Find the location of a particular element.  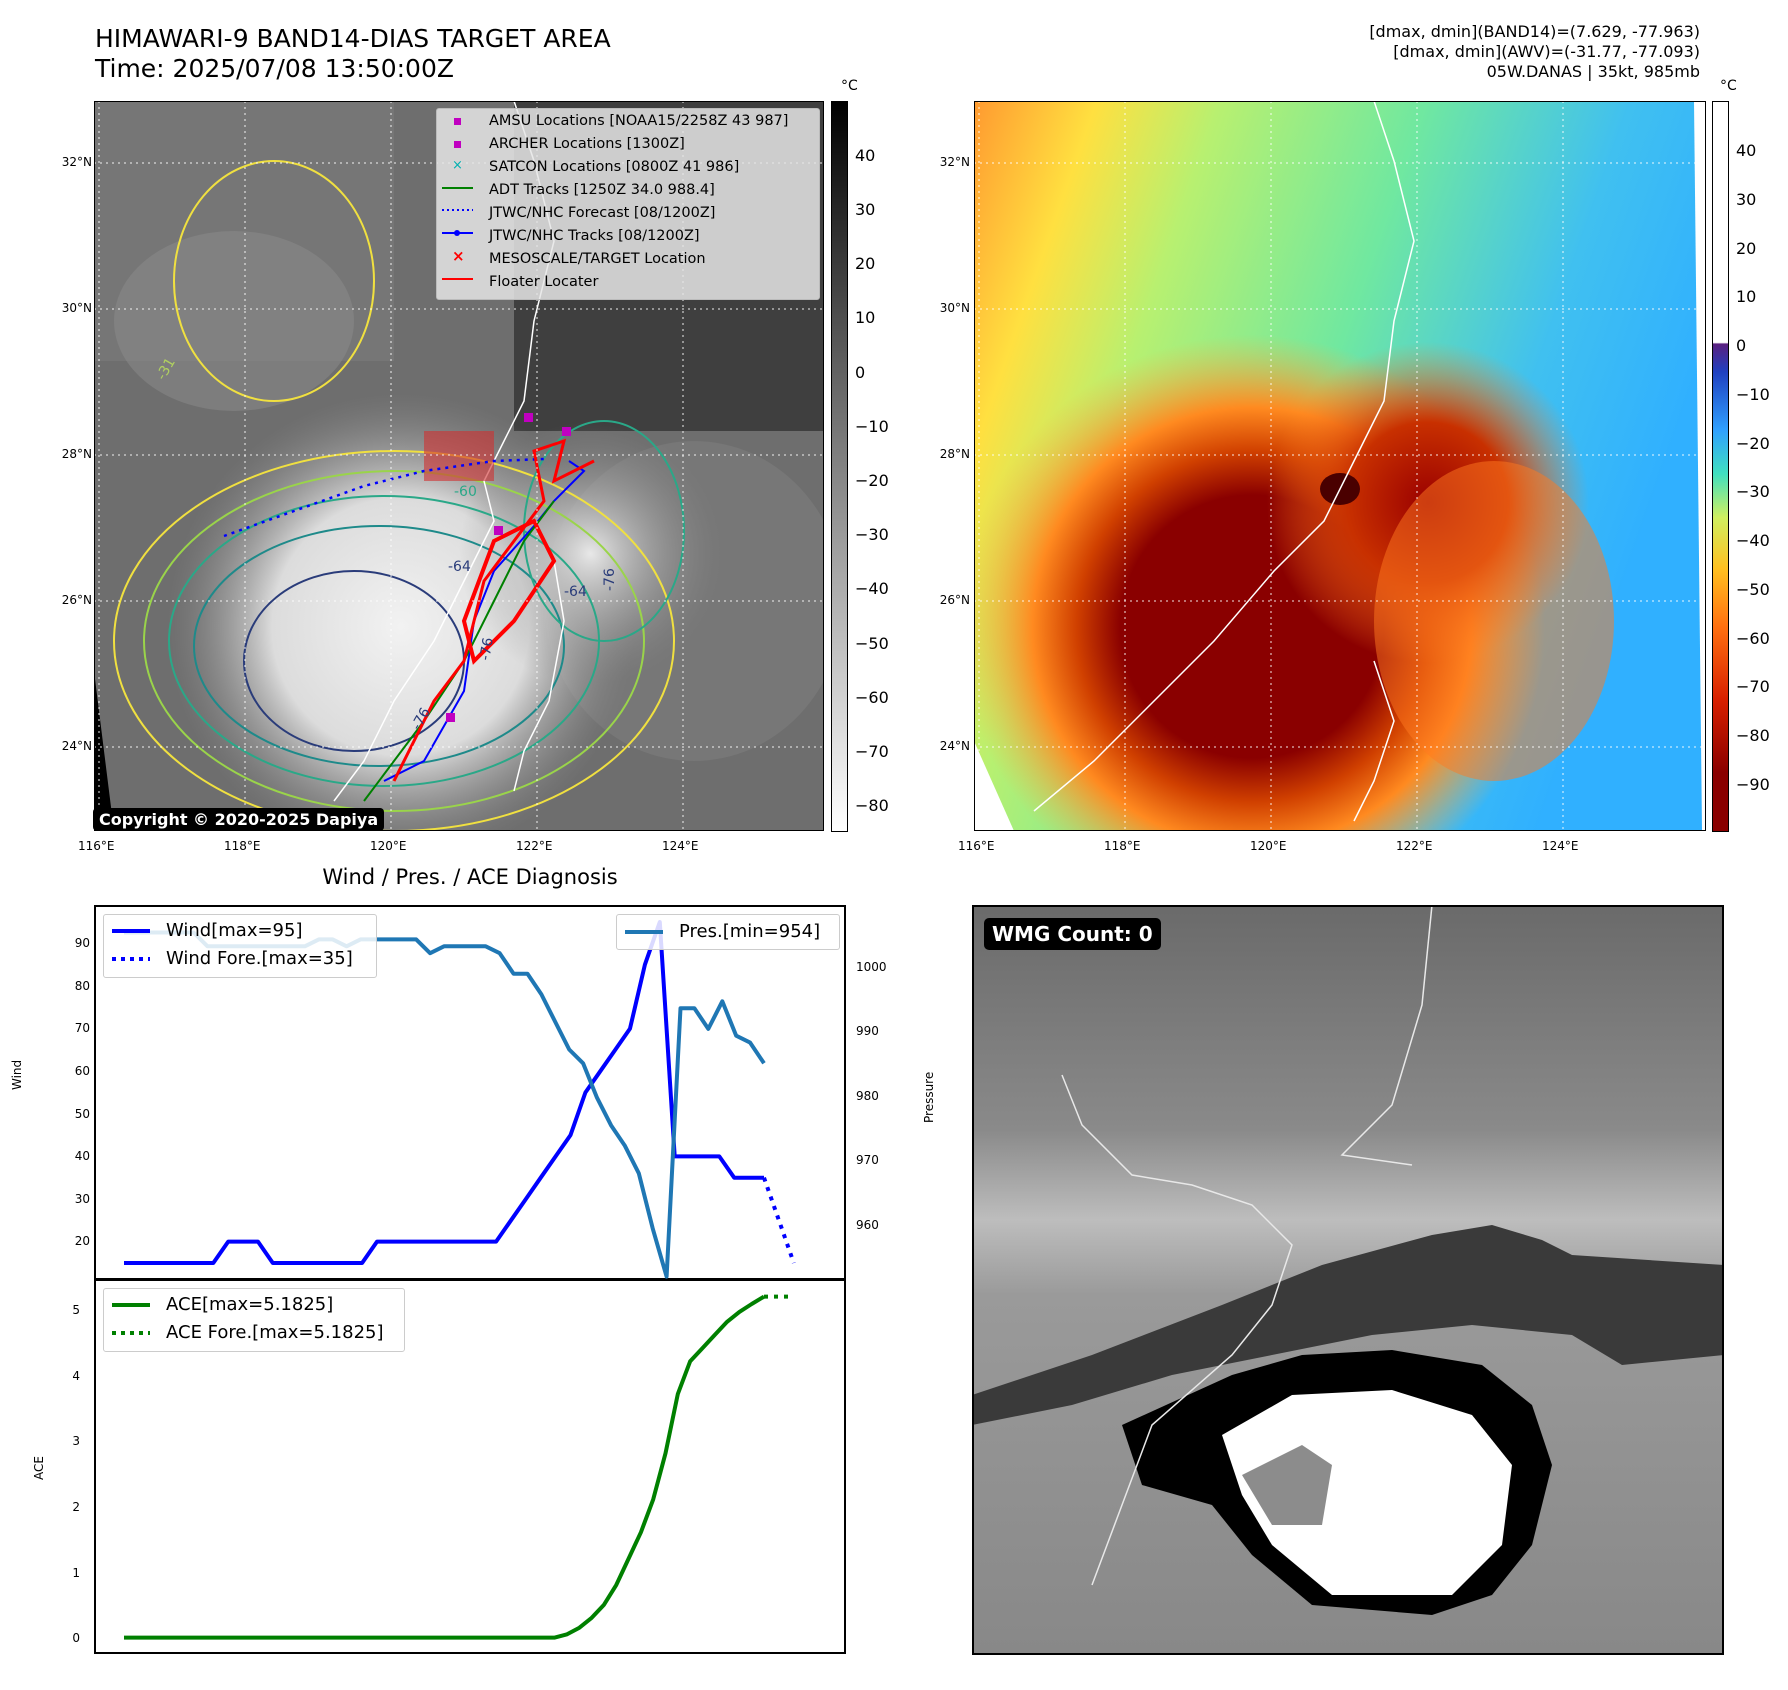

copyright-badge: Copyright © 2020-2025 Dapiya is located at coordinates (239, 819).